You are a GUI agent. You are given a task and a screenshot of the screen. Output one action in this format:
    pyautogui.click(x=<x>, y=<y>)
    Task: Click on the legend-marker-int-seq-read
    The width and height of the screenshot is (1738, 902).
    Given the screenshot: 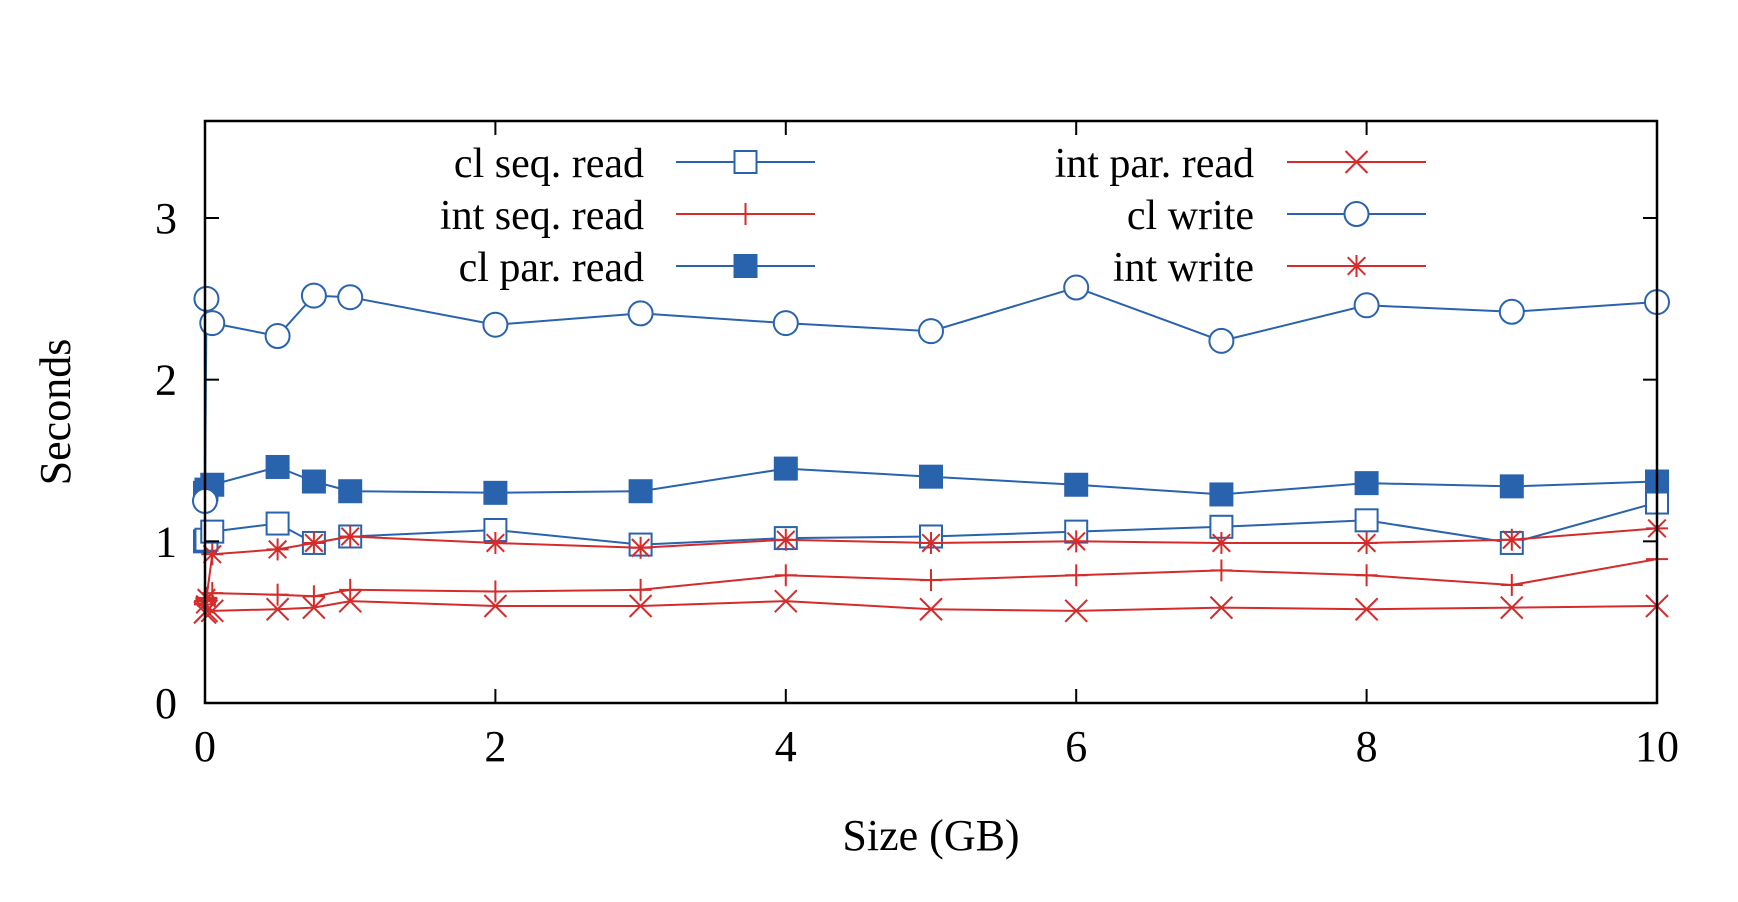 What is the action you would take?
    pyautogui.click(x=745, y=214)
    